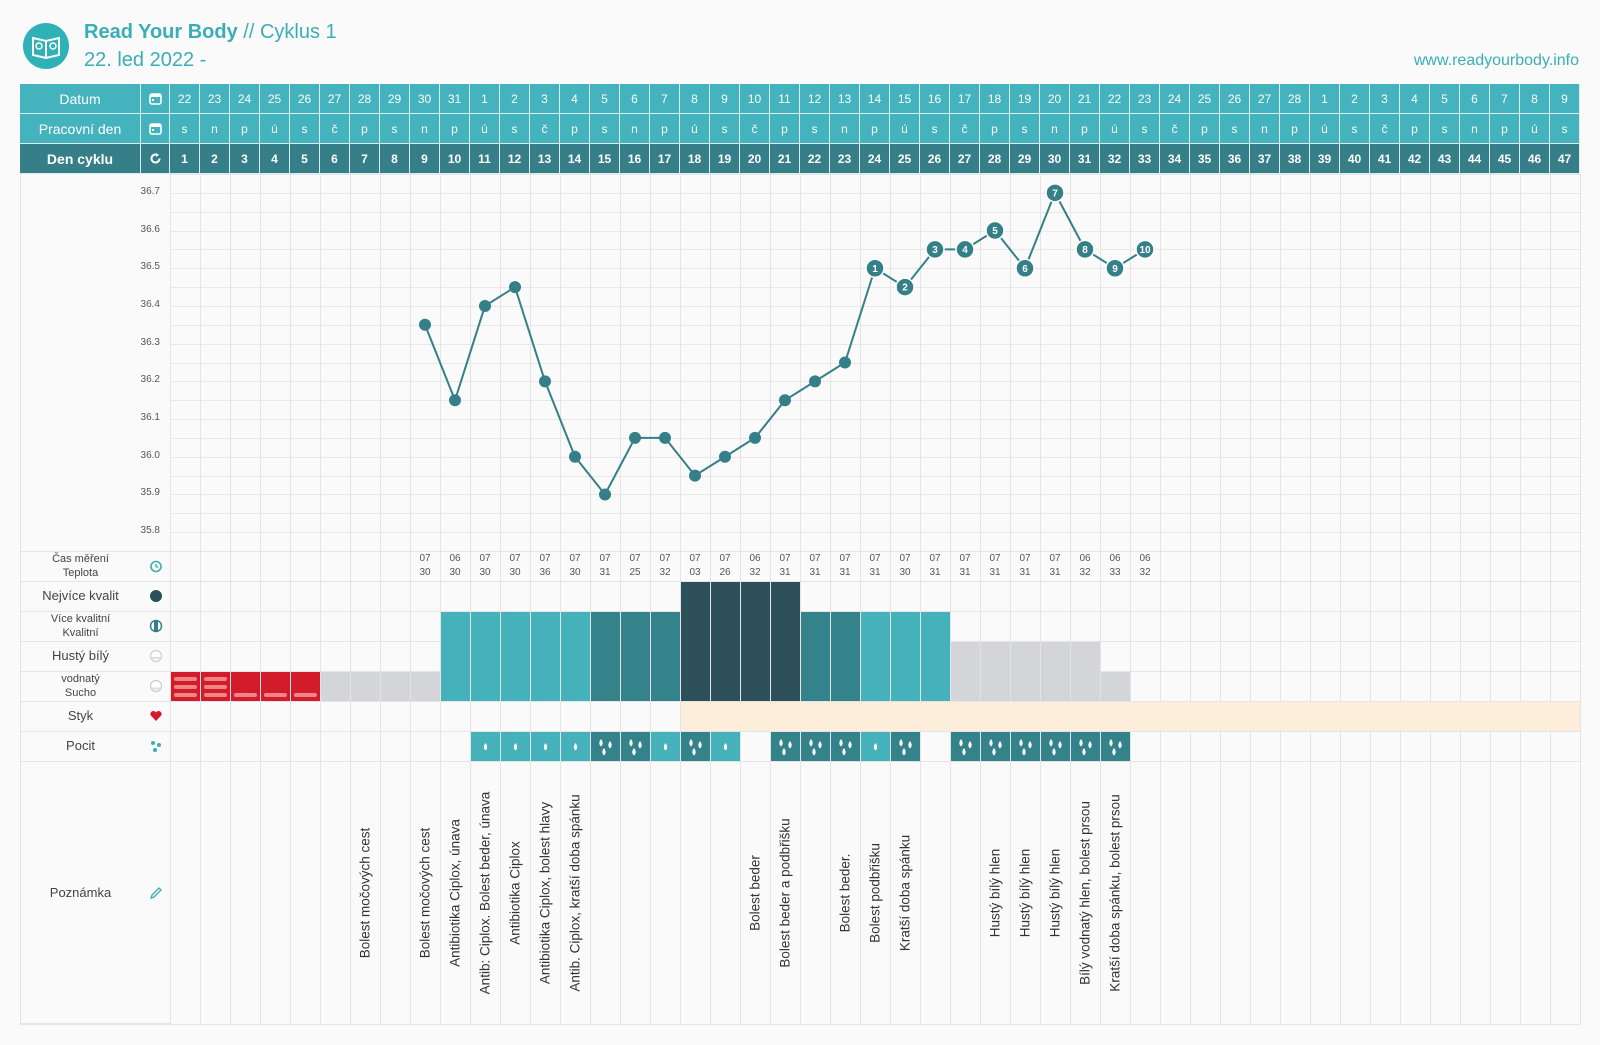  What do you see at coordinates (1085, 892) in the screenshot?
I see `note-text: Bílý vodnatý hlen, bolest prsou` at bounding box center [1085, 892].